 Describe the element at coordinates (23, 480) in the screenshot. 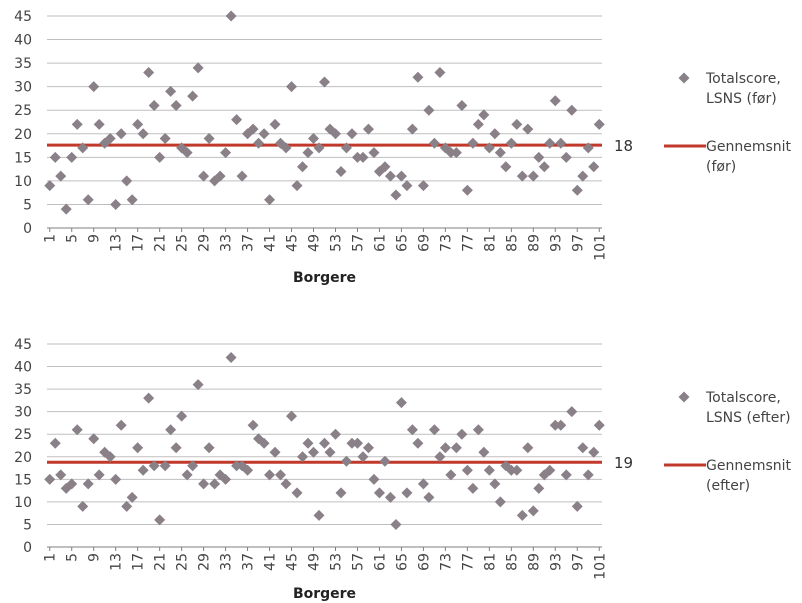

I see `y-tick-label: 15` at that location.